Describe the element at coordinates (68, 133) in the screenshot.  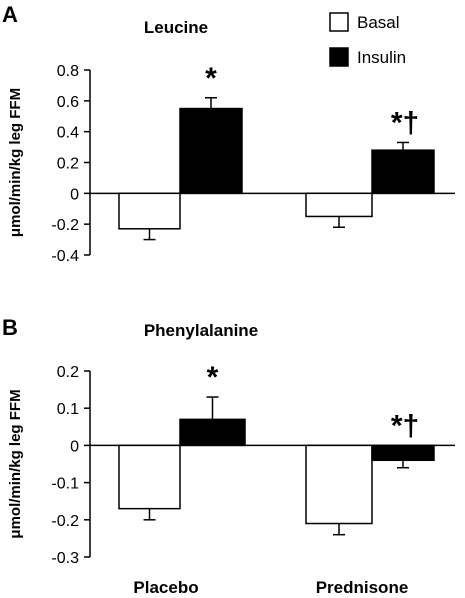
I see `y-tick-label: 0.4` at that location.